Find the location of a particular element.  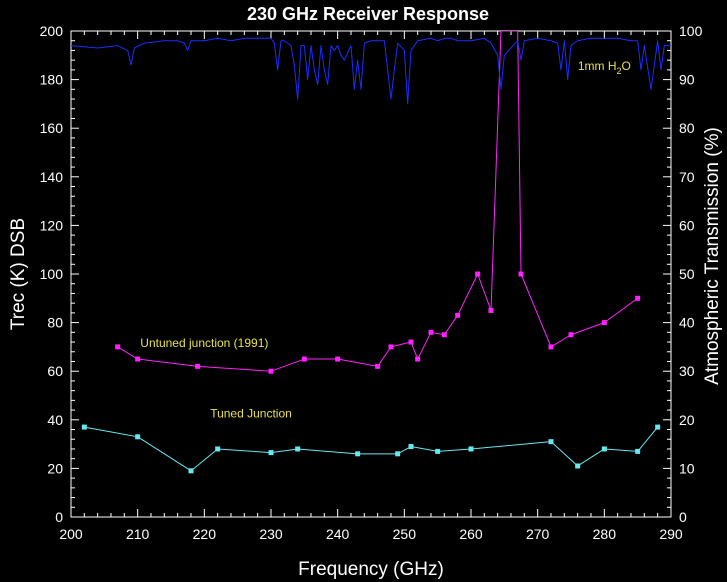

y2-tick-label: 70 is located at coordinates (687, 177).